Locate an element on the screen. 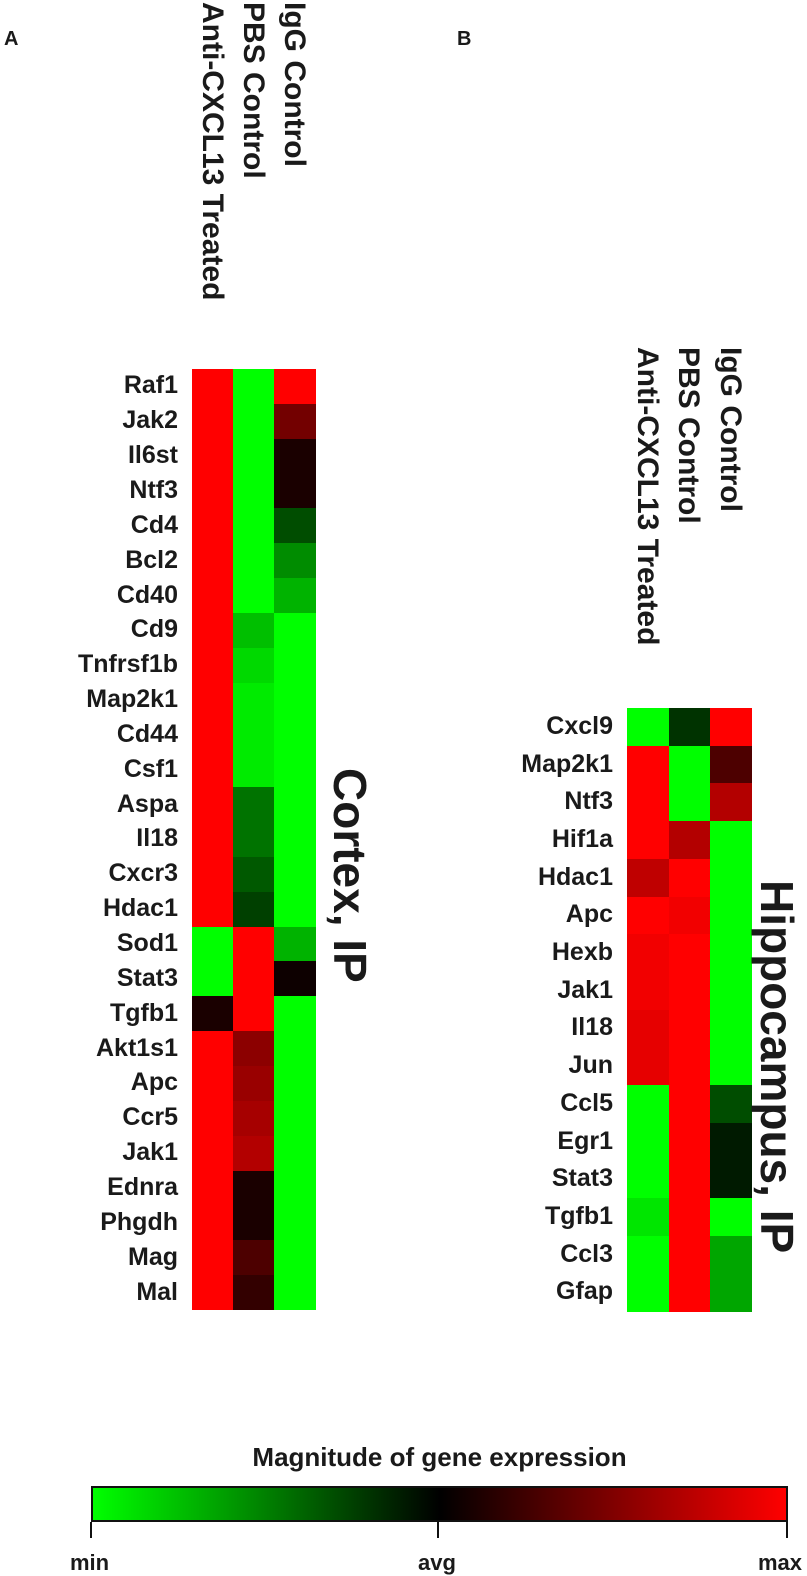 Image resolution: width=807 pixels, height=1576 pixels. panel-b-region-label: Hippocampus, IP is located at coordinates (777, 1067).